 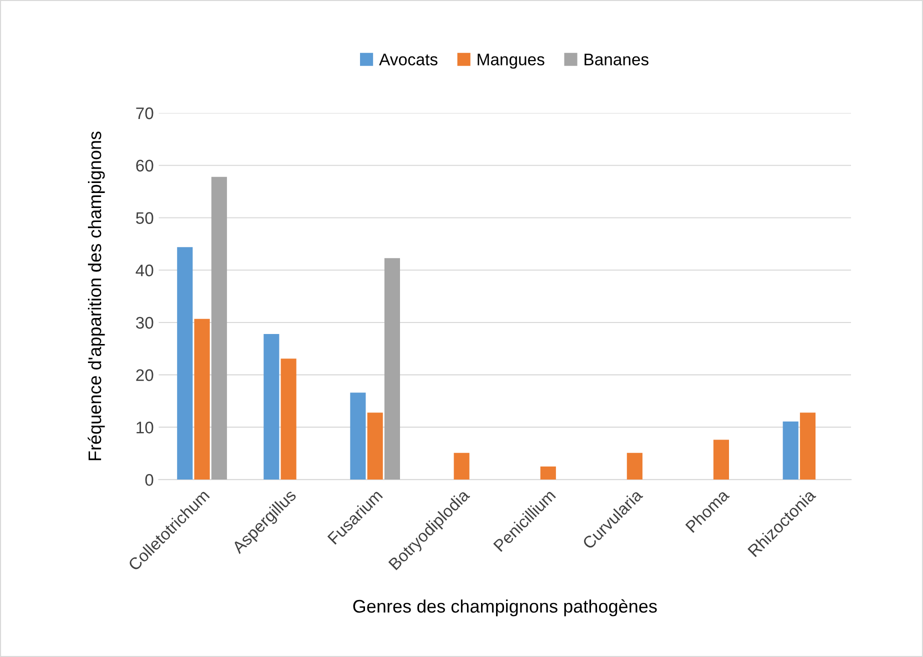 I want to click on y-tick-label: 60, so click(x=145, y=166).